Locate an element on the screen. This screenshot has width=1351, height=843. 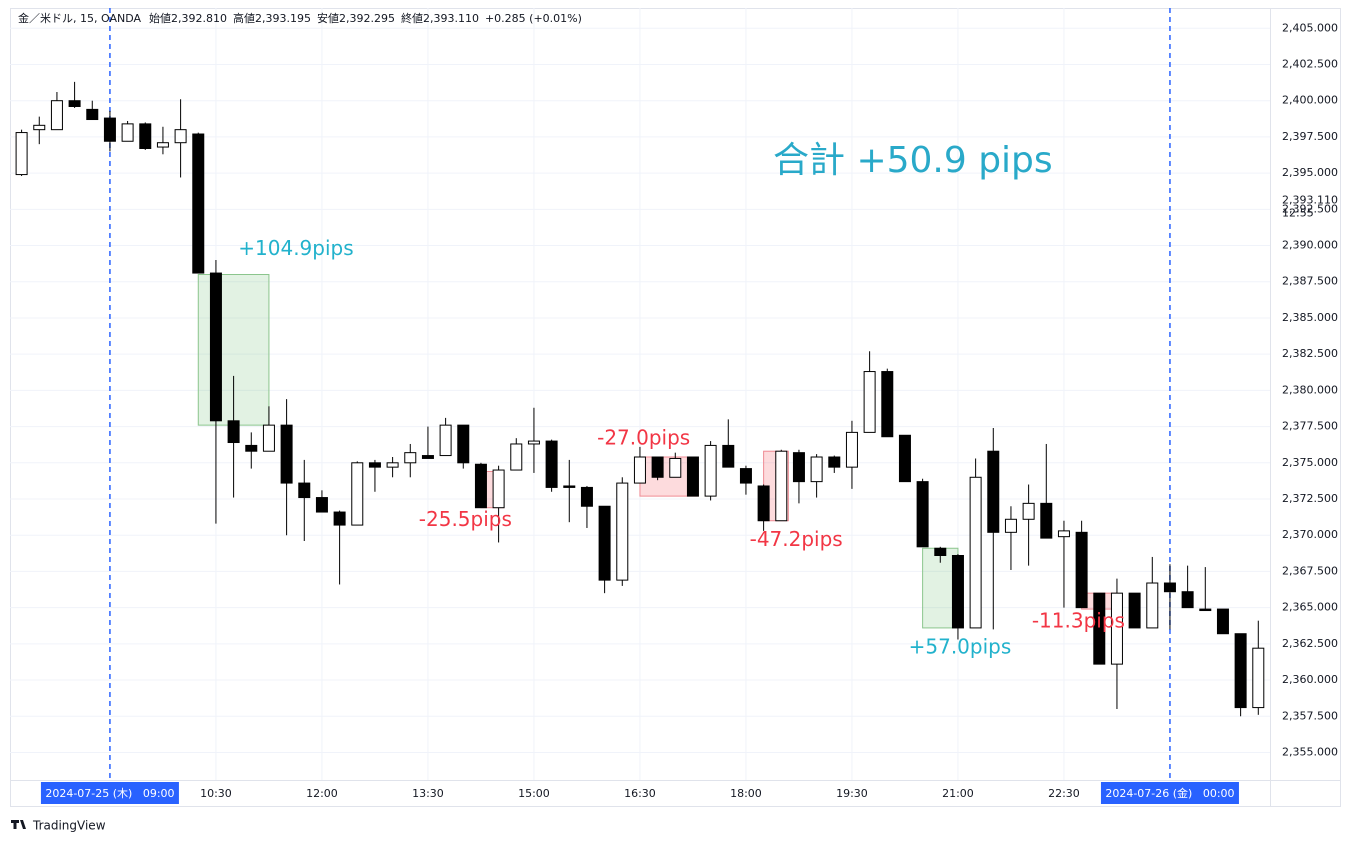
y-tick-label: 2,367.500 is located at coordinates (1310, 570).